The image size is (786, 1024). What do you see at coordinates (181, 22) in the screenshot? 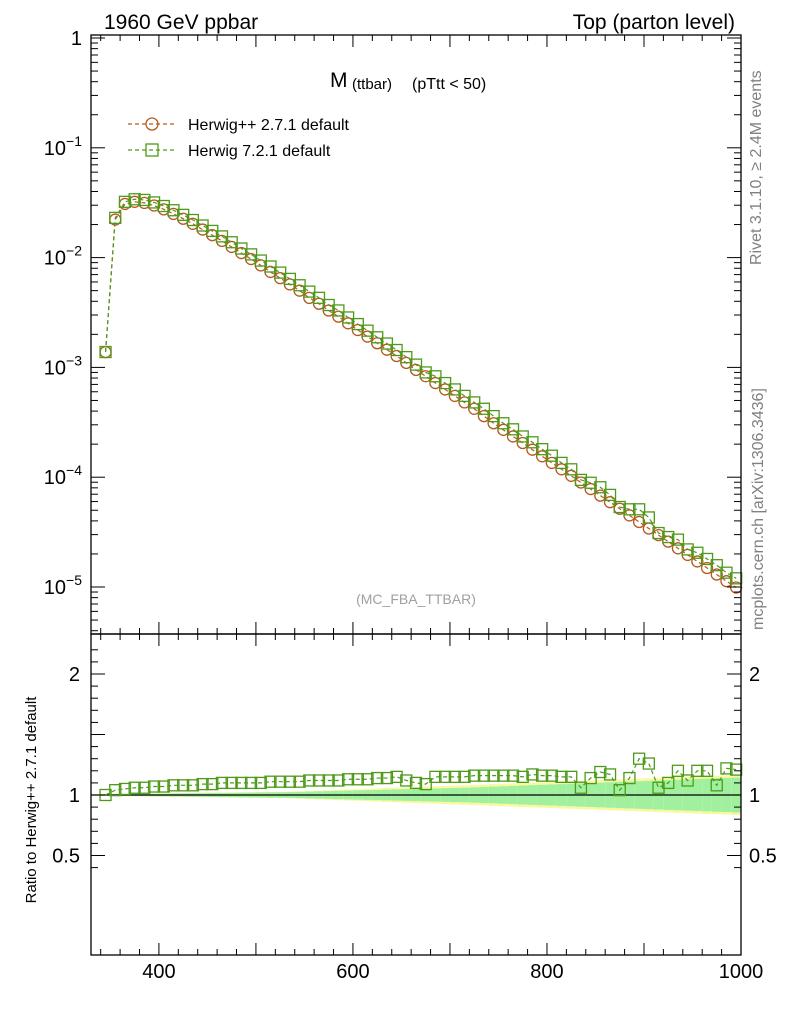
I see `header-left: 1960 GeV ppbar` at bounding box center [181, 22].